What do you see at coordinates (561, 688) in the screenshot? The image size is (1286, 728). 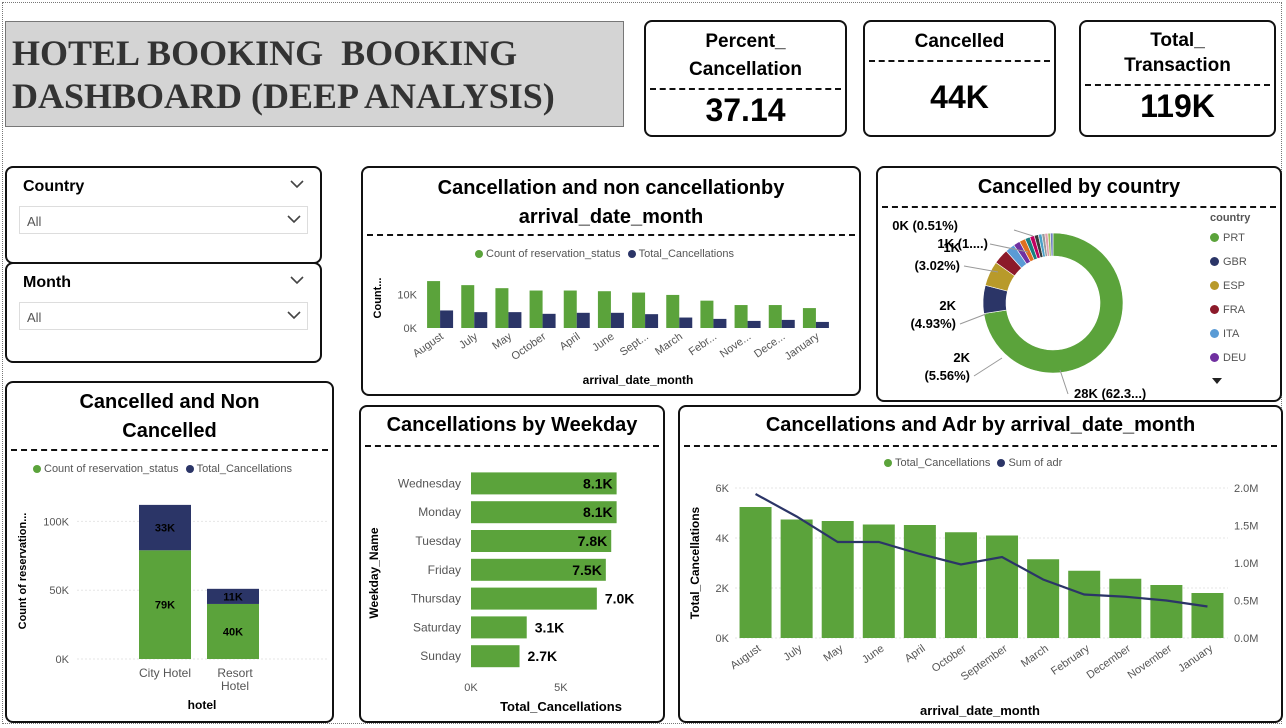 I see `x-tick-label: 5K` at bounding box center [561, 688].